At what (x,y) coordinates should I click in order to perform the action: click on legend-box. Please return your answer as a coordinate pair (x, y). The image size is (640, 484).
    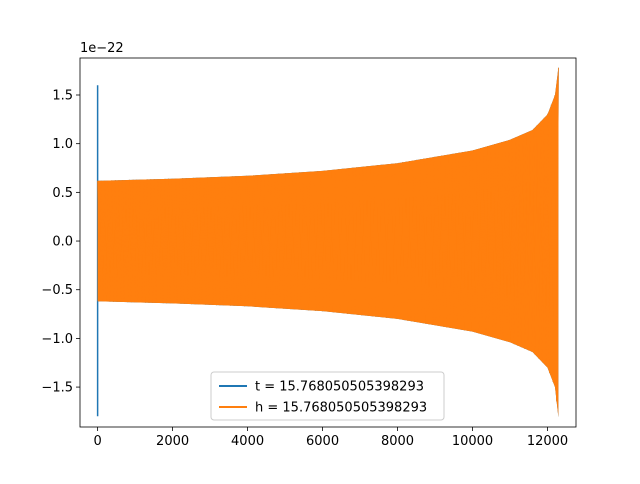
    Looking at the image, I should click on (327, 396).